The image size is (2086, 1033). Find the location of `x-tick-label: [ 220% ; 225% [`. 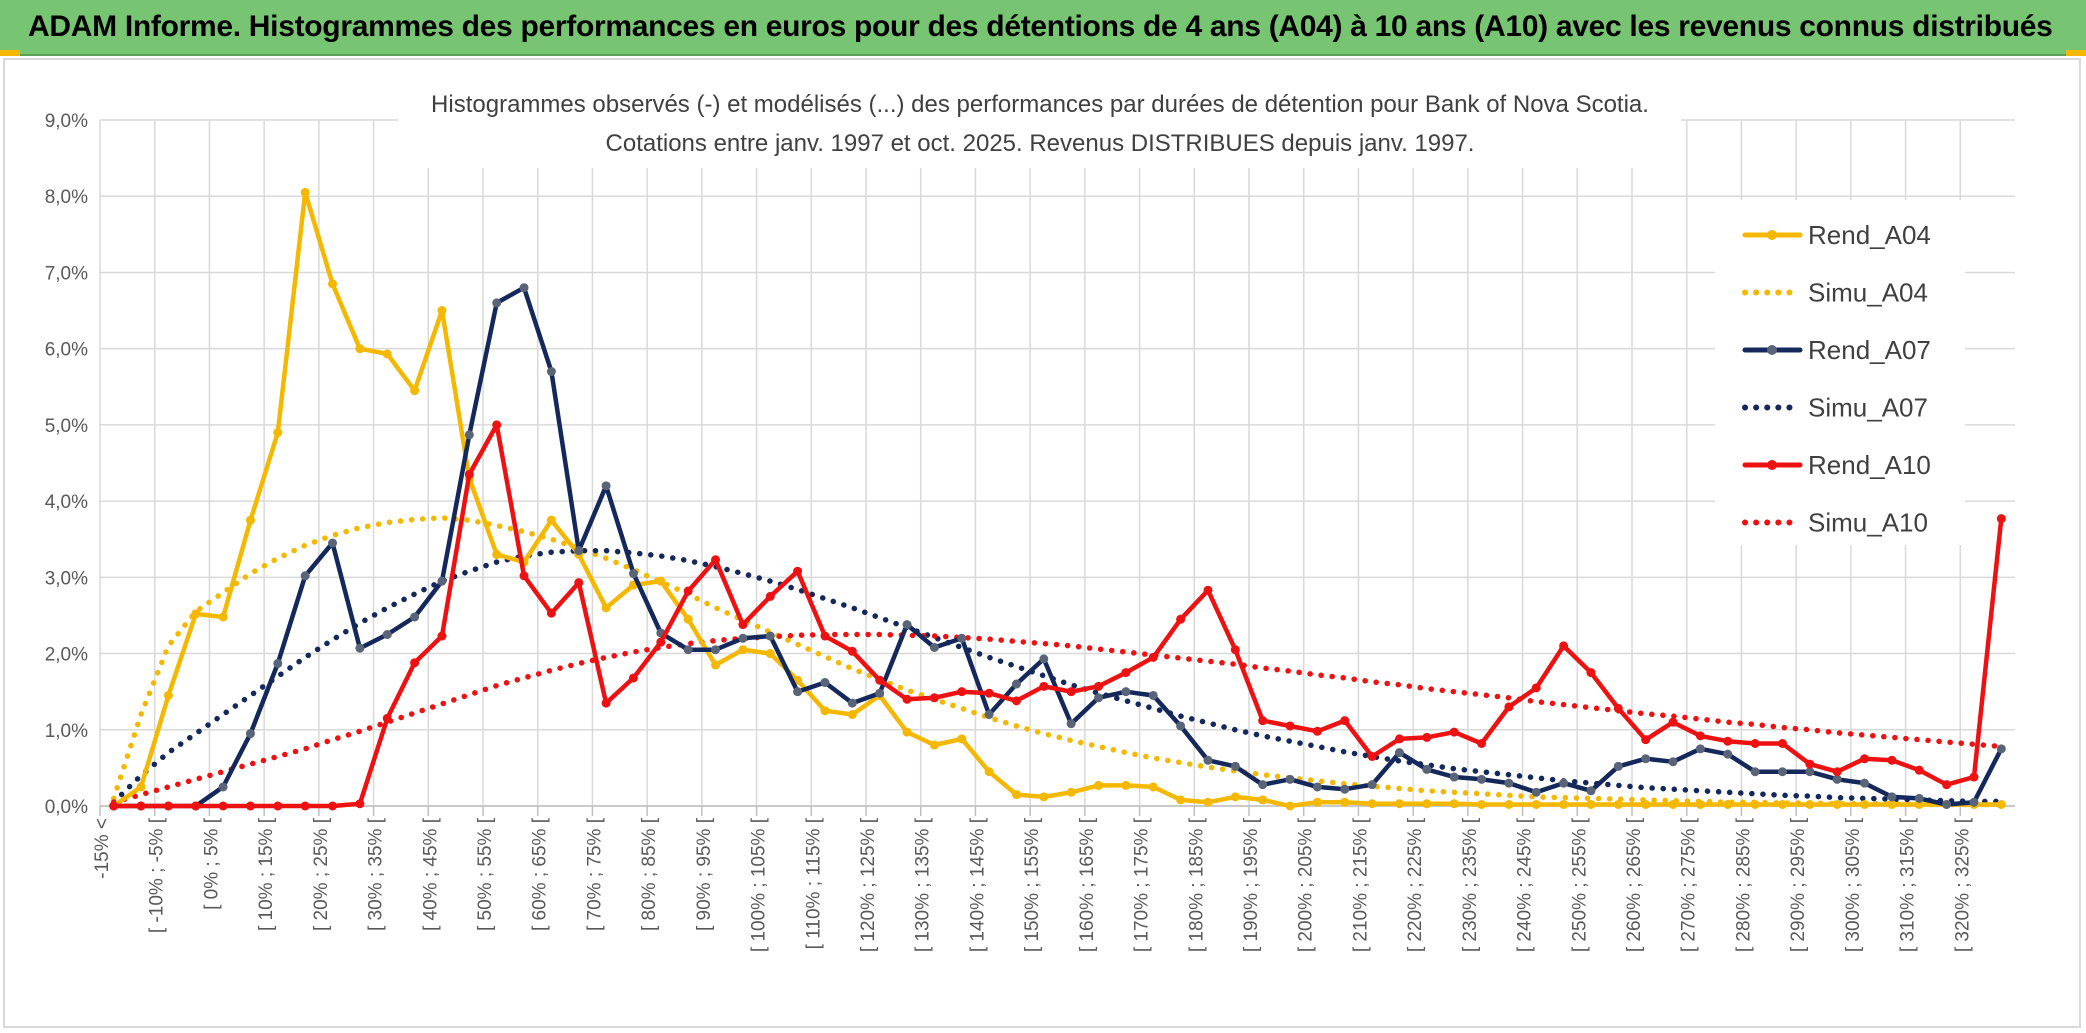

x-tick-label: [ 220% ; 225% [ is located at coordinates (1415, 884).